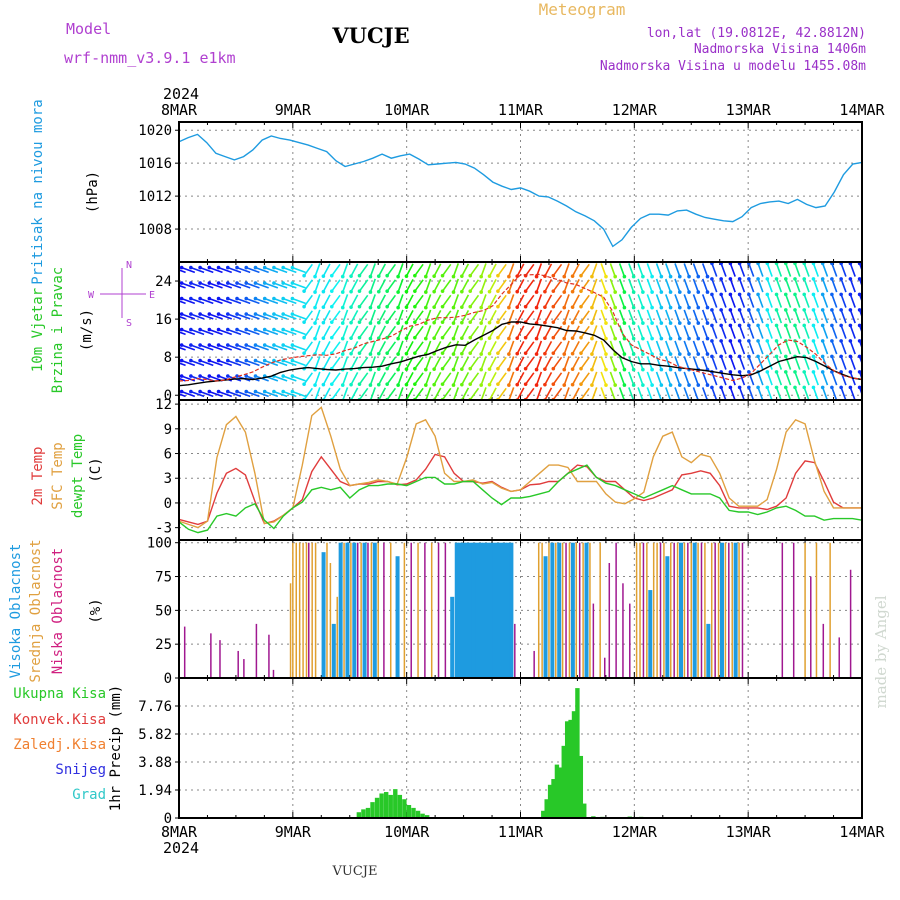  I want to click on compass-n-label: N, so click(129, 265).